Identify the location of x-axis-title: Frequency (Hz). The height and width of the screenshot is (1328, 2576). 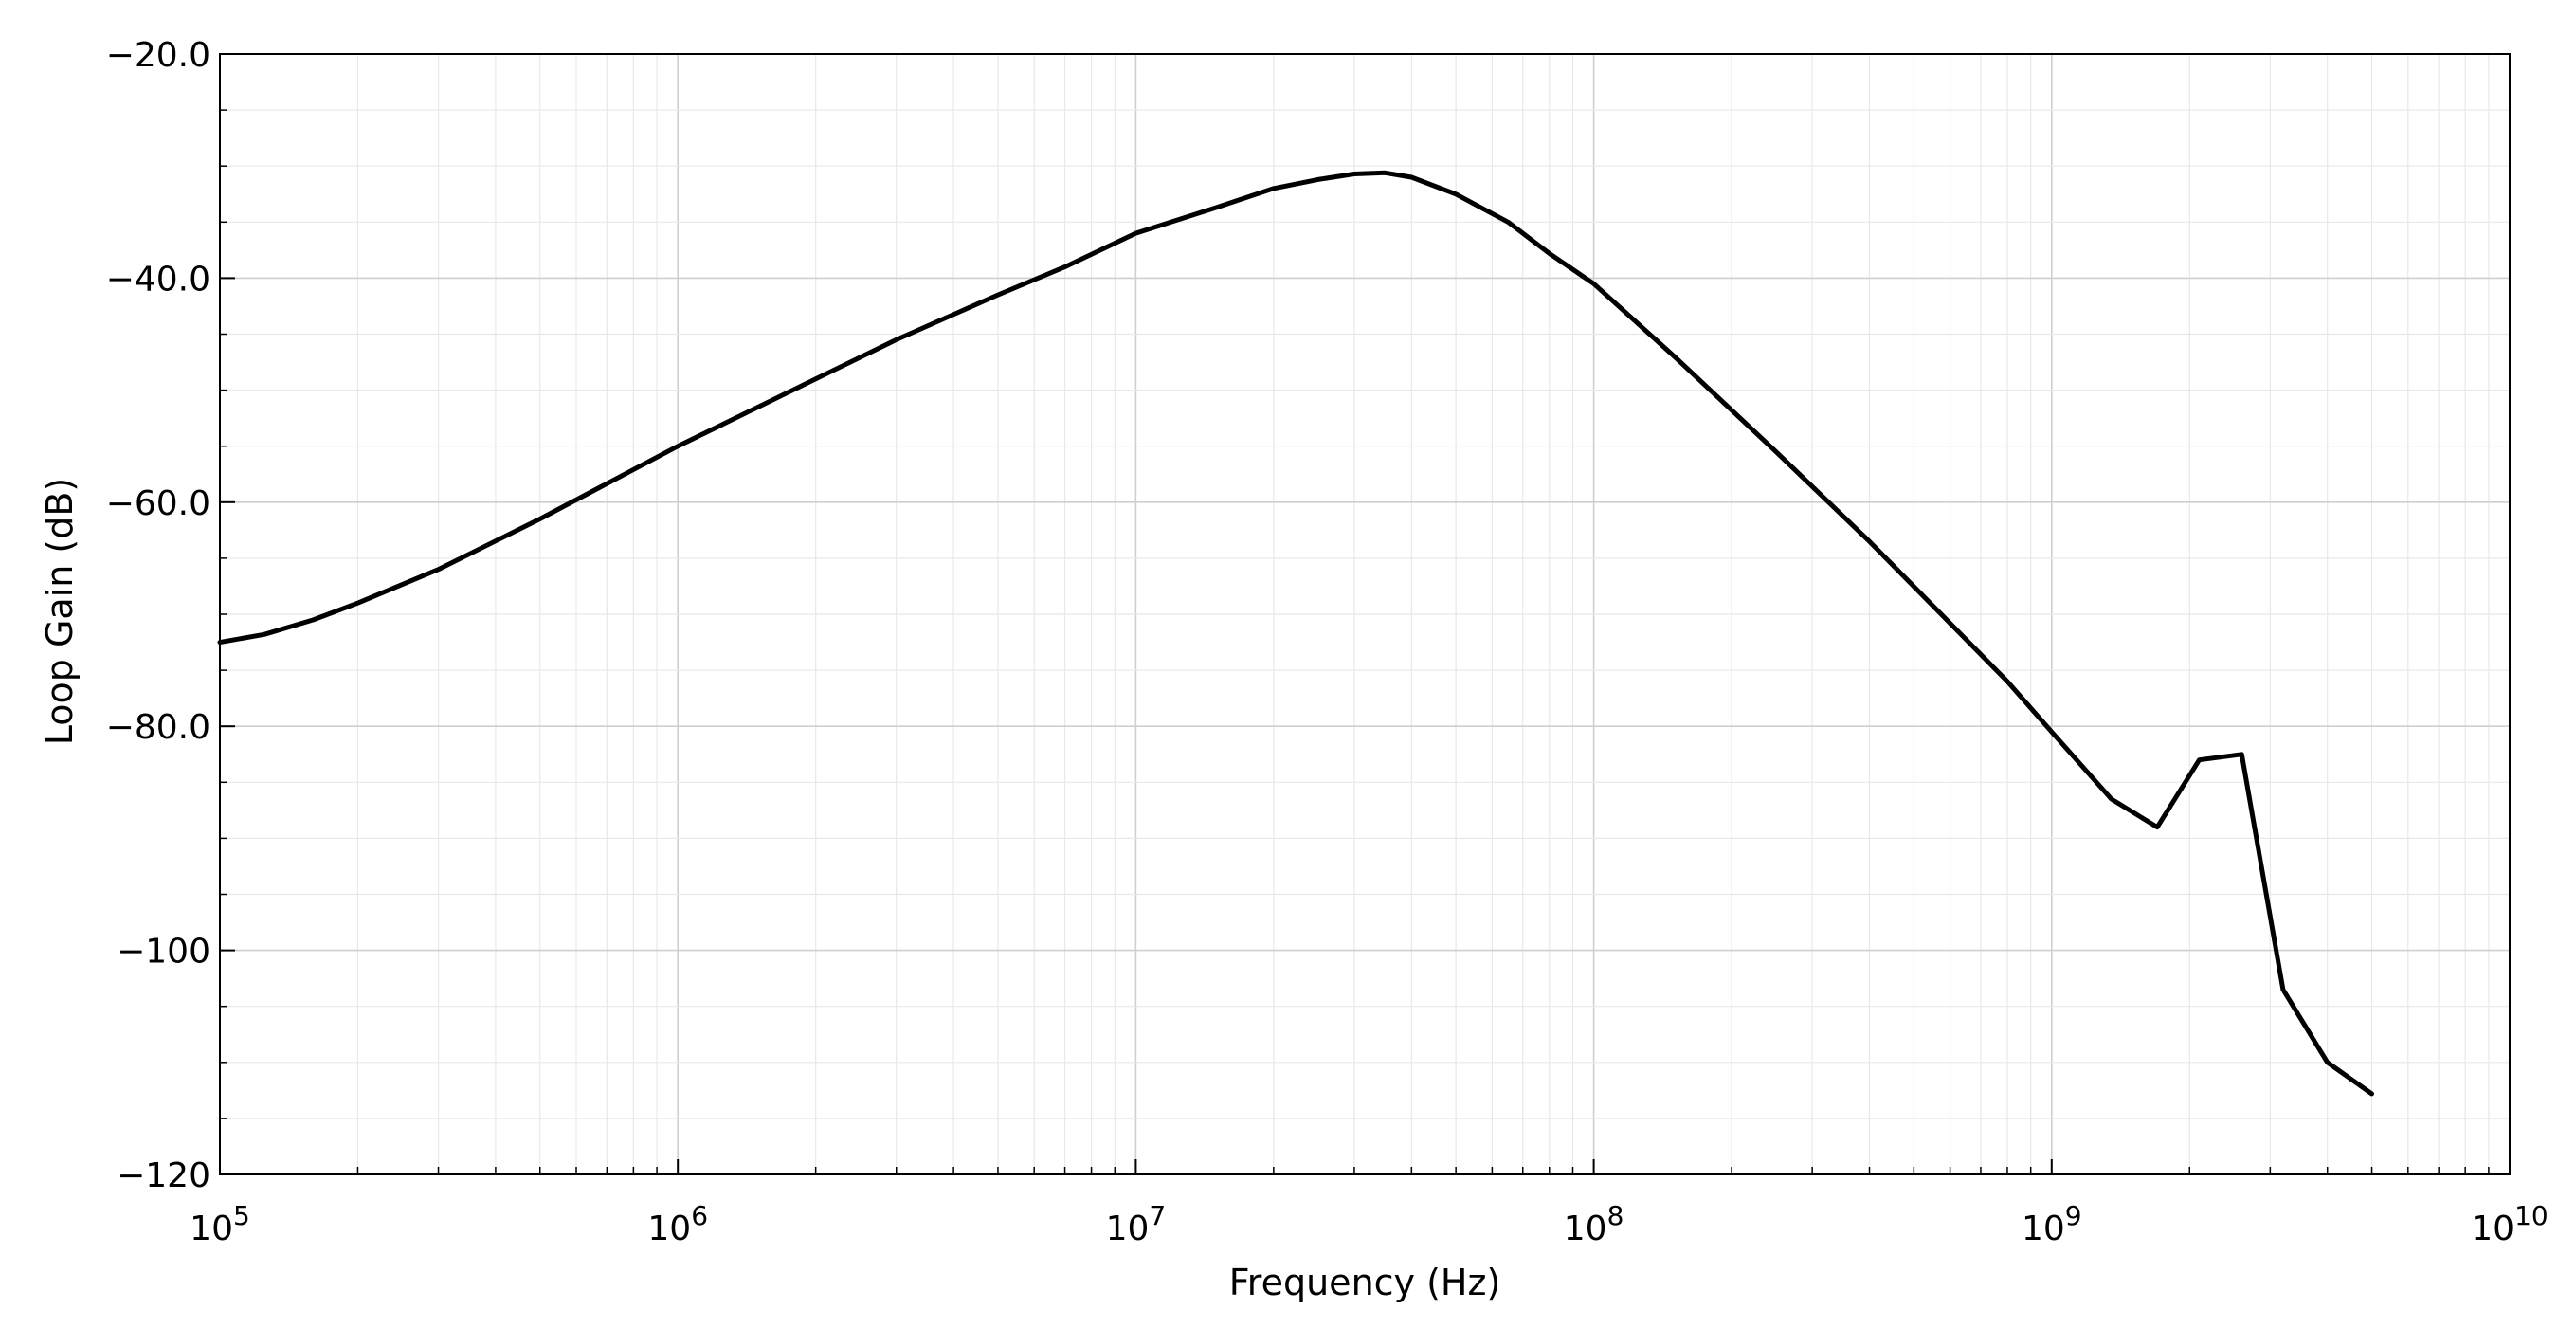
(1365, 1282).